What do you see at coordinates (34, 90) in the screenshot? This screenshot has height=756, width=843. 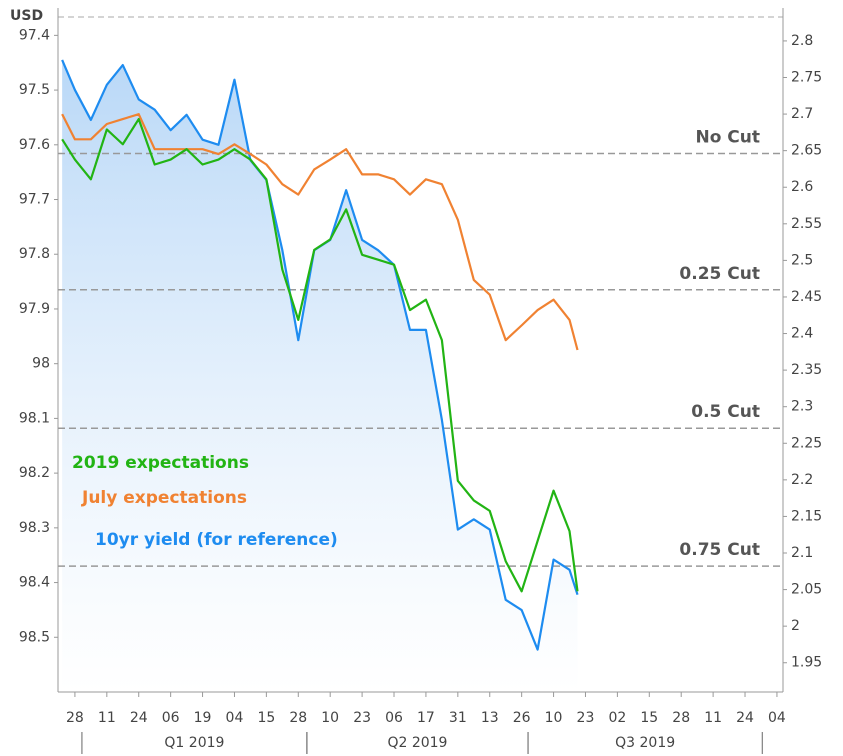 I see `y-tick-label: 97.5` at bounding box center [34, 90].